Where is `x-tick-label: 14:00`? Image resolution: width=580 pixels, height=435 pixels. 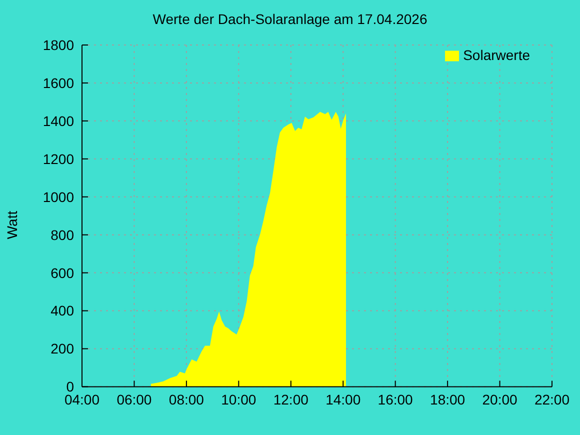 x-tick-label: 14:00 is located at coordinates (343, 400).